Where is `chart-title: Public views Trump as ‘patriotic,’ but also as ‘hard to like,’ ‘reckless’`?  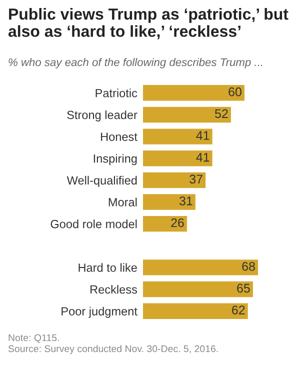
chart-title: Public views Trump as ‘patriotic,’ but also as ‘hard to like,’ ‘reckless’ is located at coordinates (148, 24).